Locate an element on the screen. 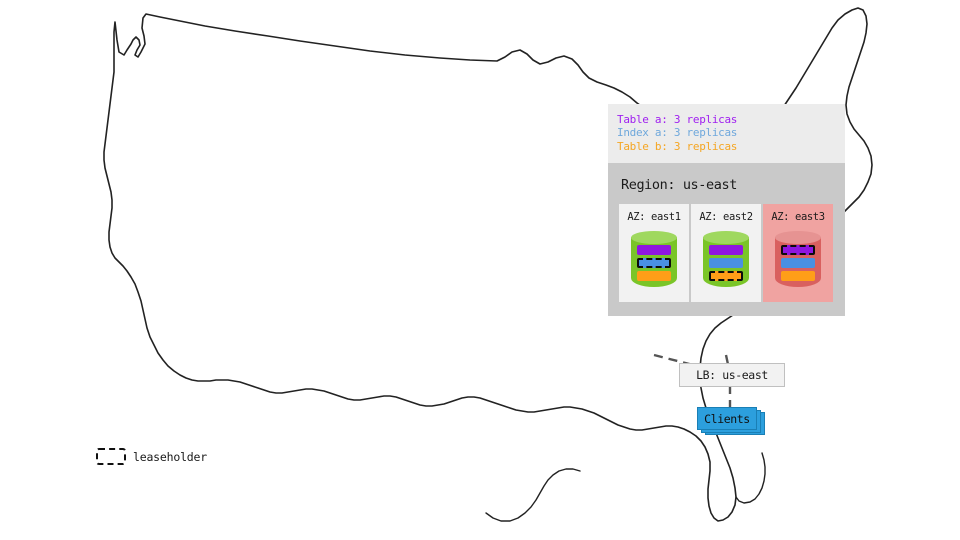 The height and width of the screenshot is (540, 960). load-balancer-box: LB: us-east is located at coordinates (732, 375).